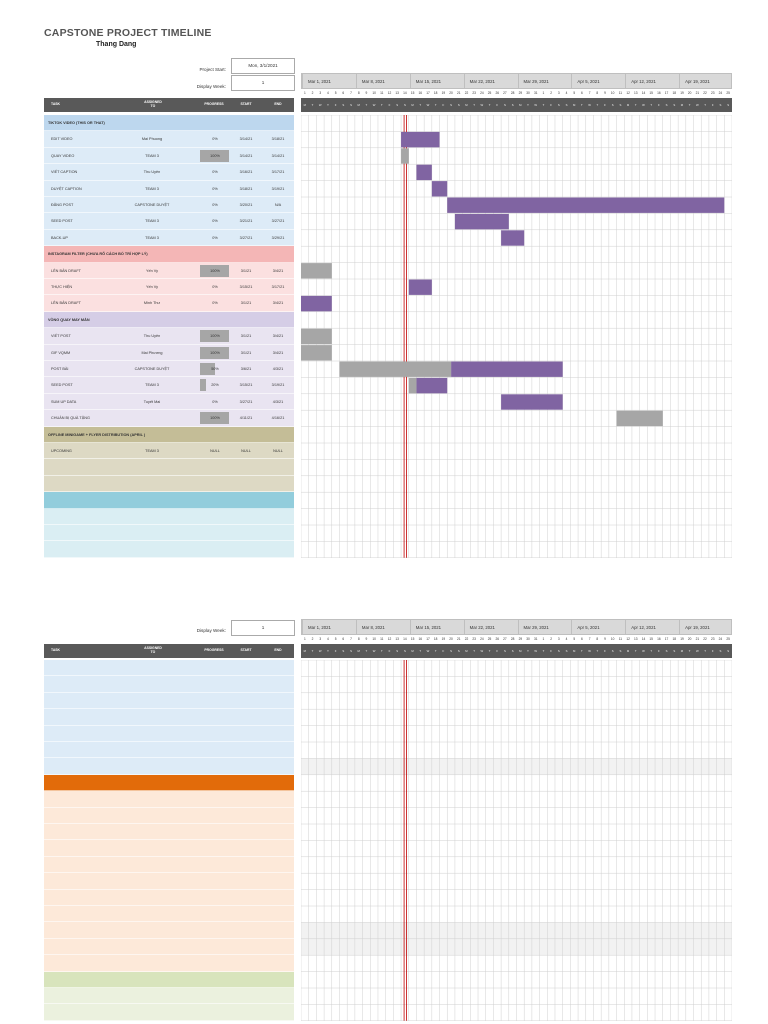 The width and height of the screenshot is (768, 1024). What do you see at coordinates (169, 385) in the screenshot?
I see `task-row: SEED POST TEAM 3 20% 3/15/21 3/19/21` at bounding box center [169, 385].